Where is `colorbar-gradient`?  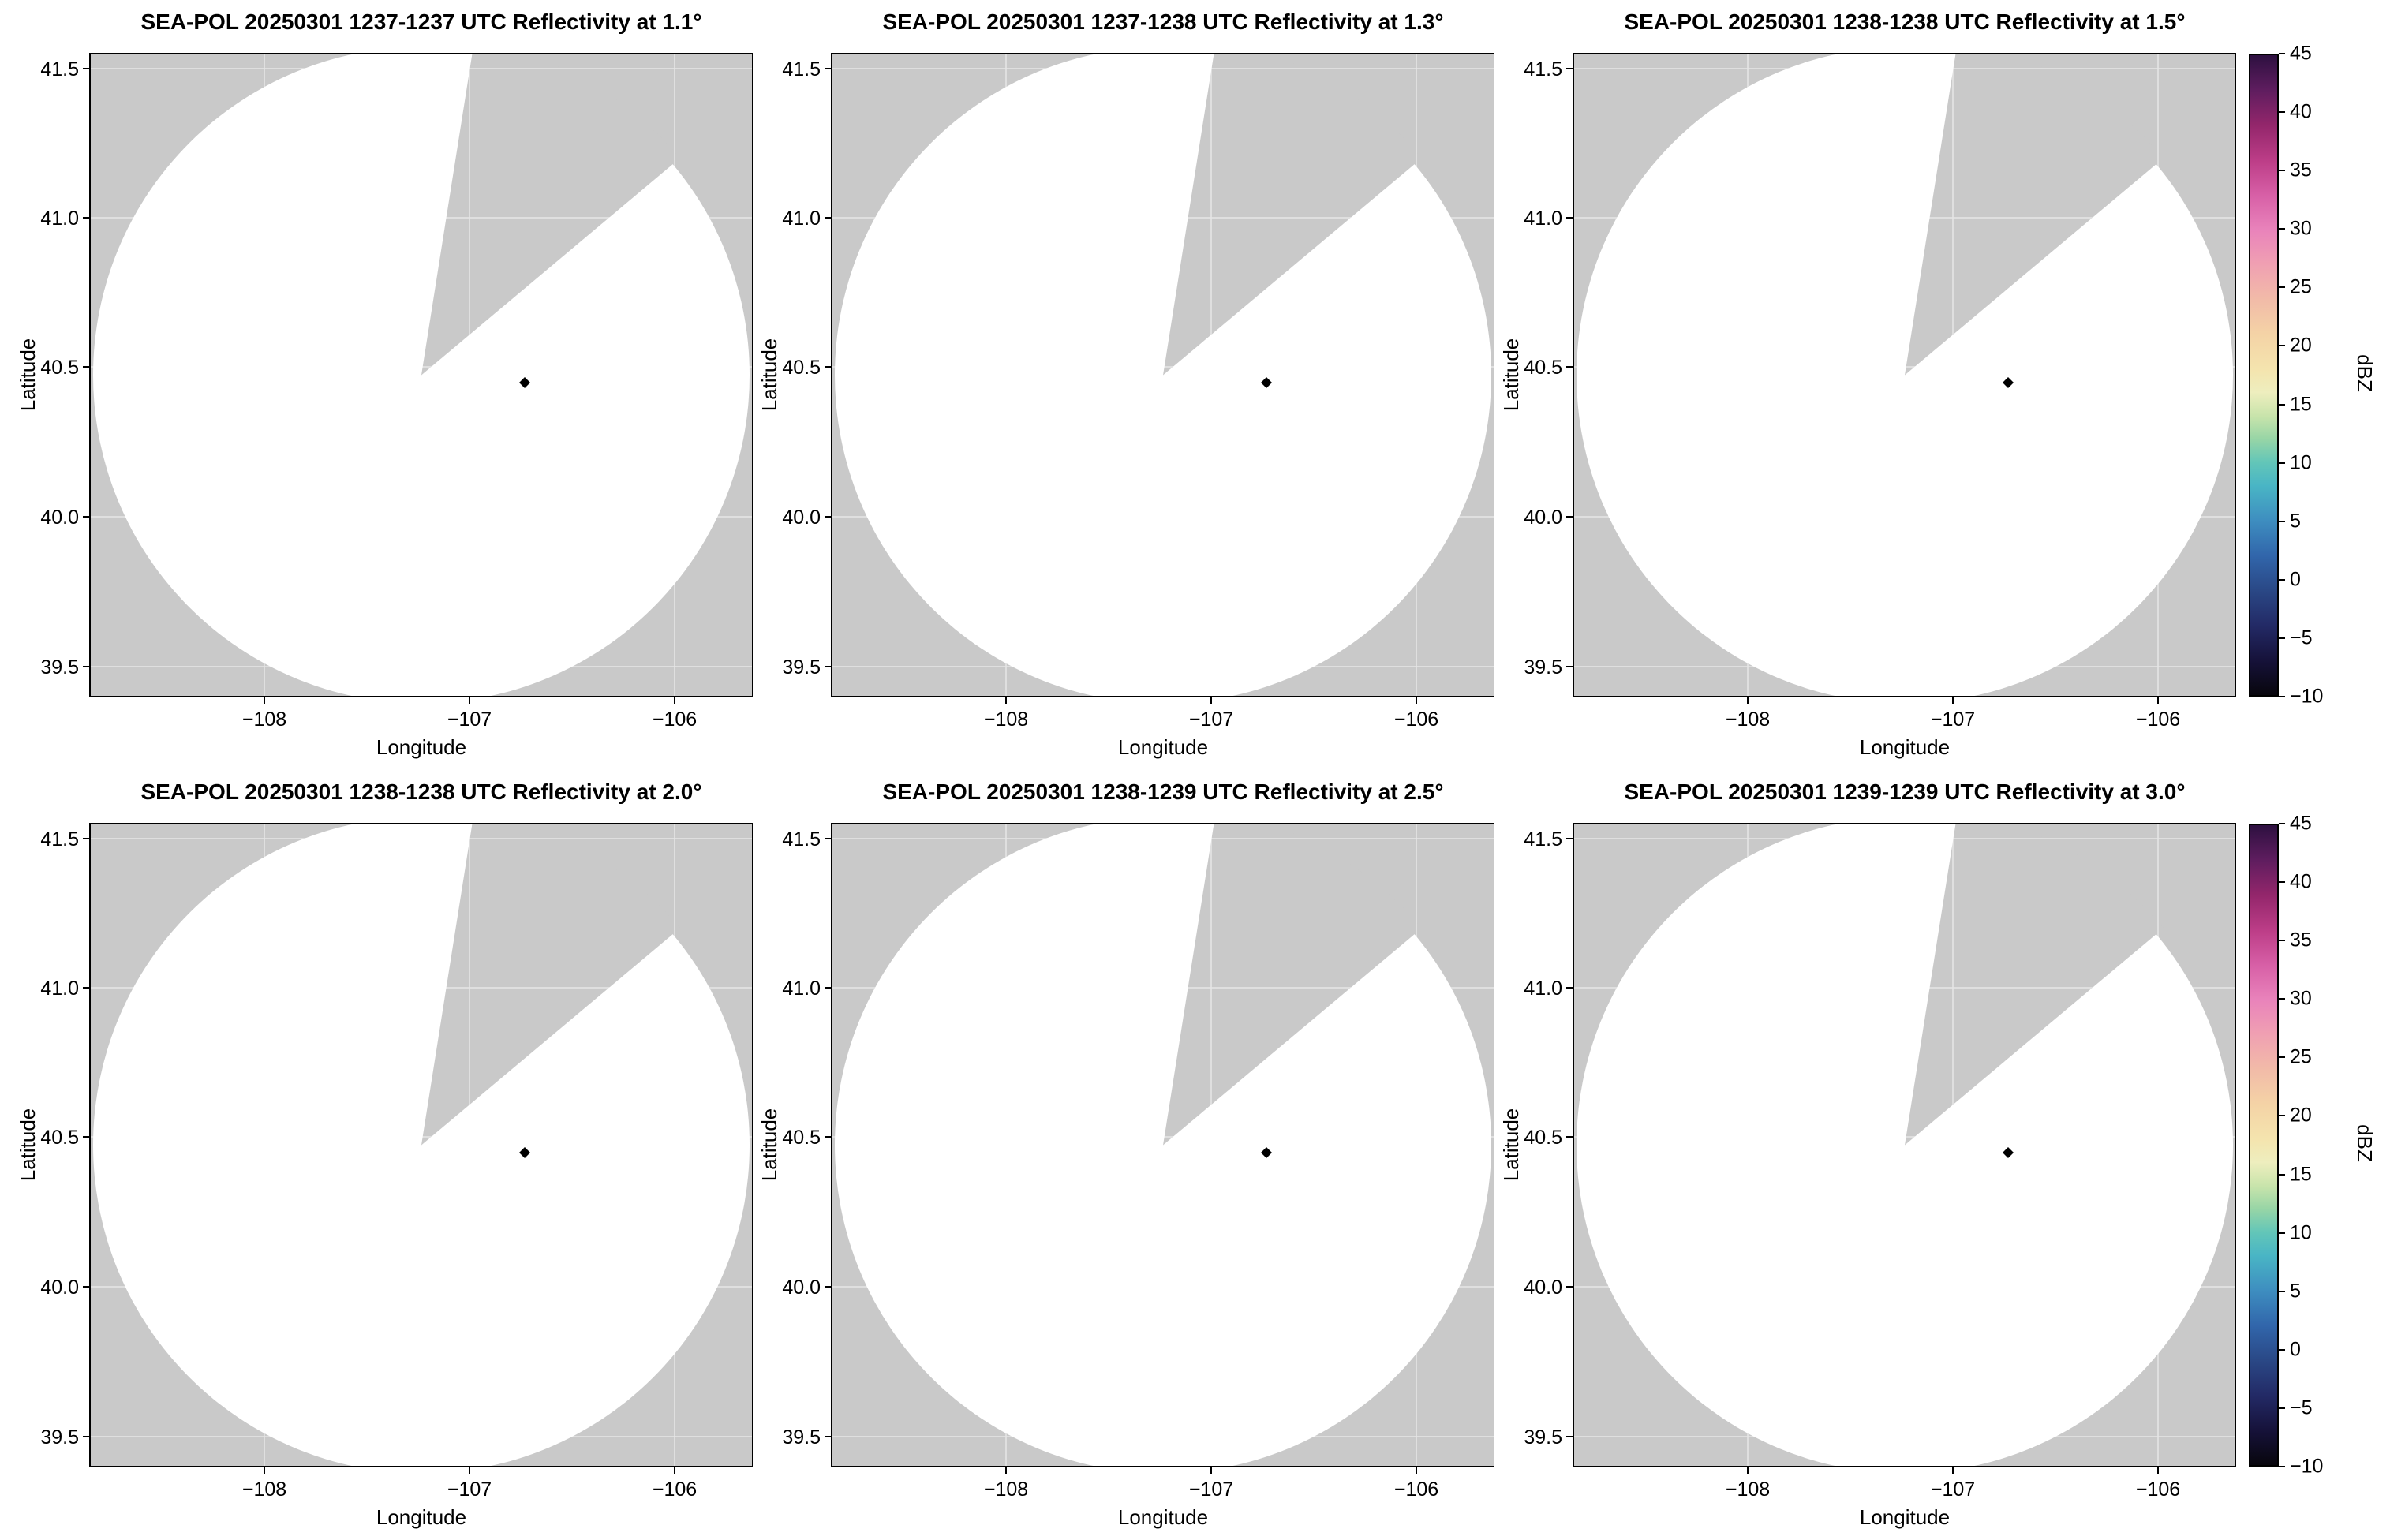
colorbar-gradient is located at coordinates (2264, 1145).